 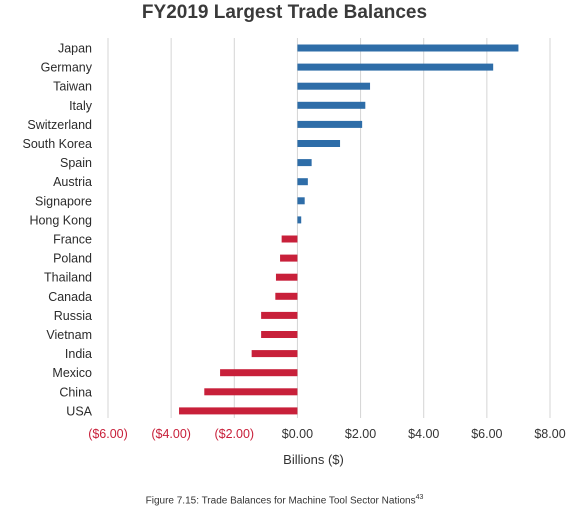 I want to click on x-tick-label: $4.00, so click(x=423, y=434).